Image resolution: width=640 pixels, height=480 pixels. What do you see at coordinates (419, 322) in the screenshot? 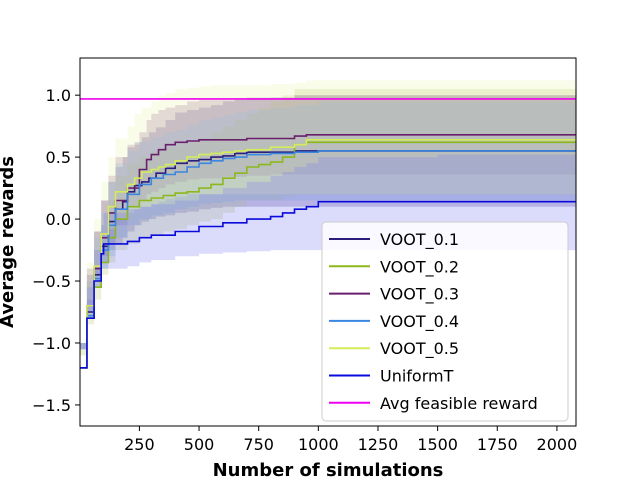
I see `legend-label-voot-0-4: VOOT_0.4` at bounding box center [419, 322].